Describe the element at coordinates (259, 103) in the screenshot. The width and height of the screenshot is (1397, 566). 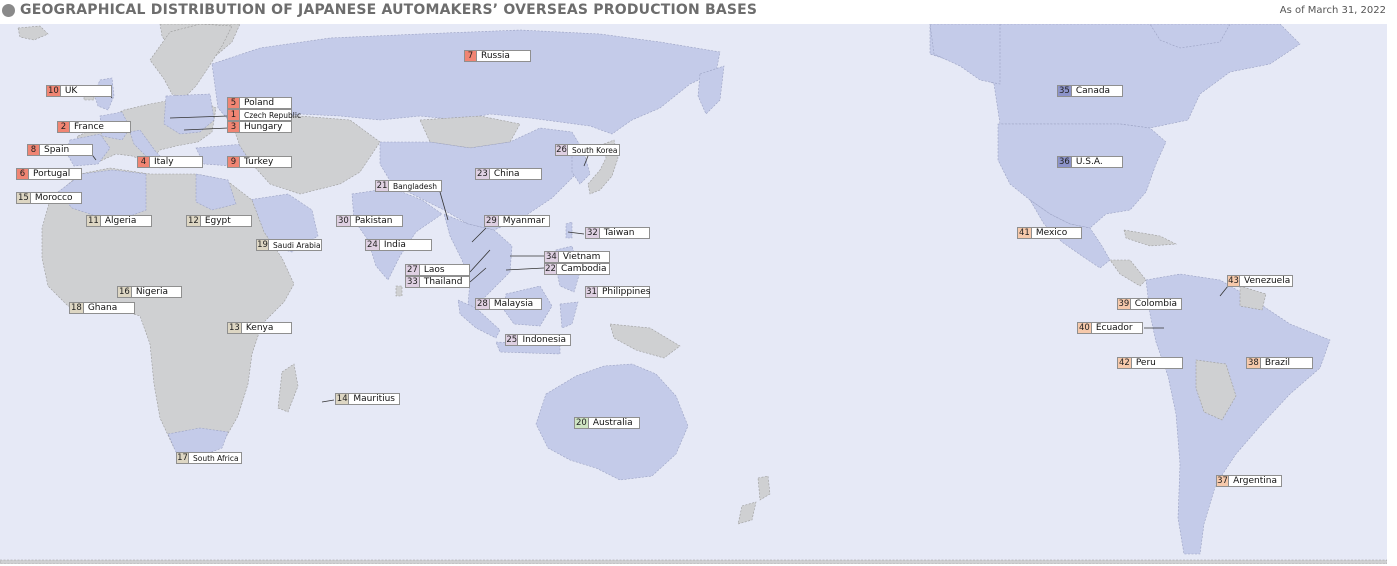
I see `country-name: Poland` at that location.